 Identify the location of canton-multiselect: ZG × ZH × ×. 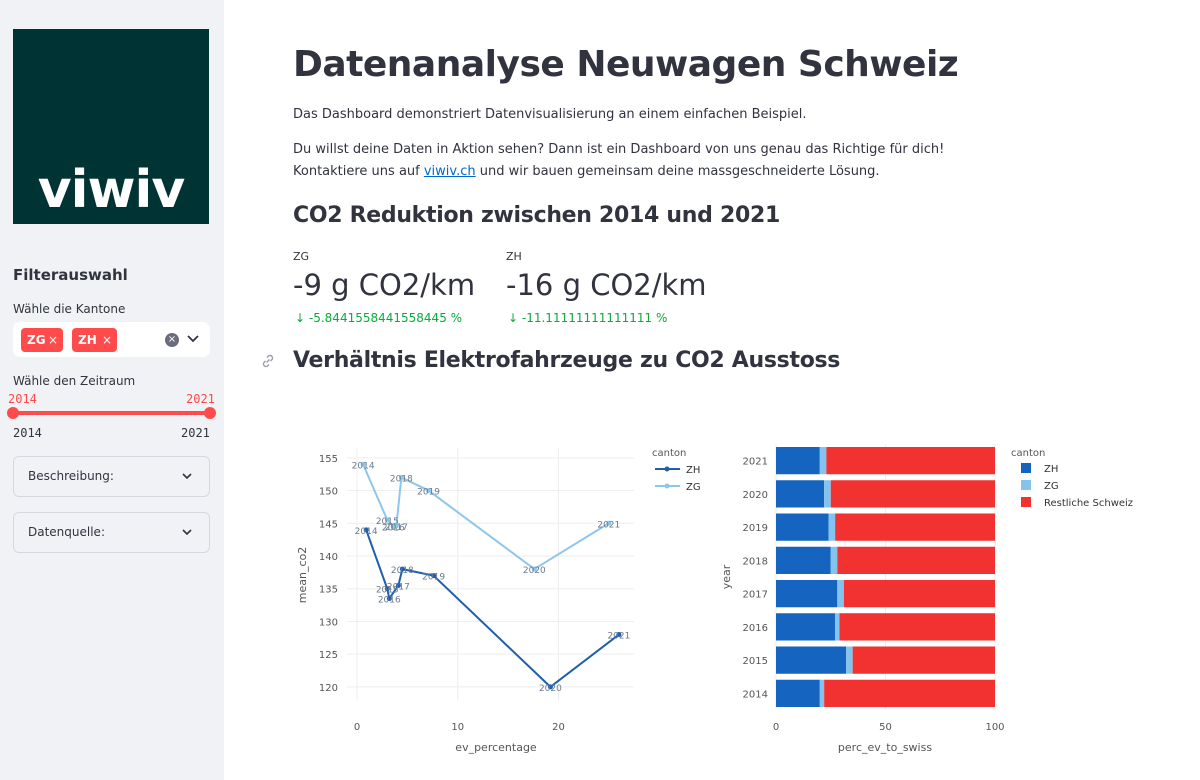
(111, 339).